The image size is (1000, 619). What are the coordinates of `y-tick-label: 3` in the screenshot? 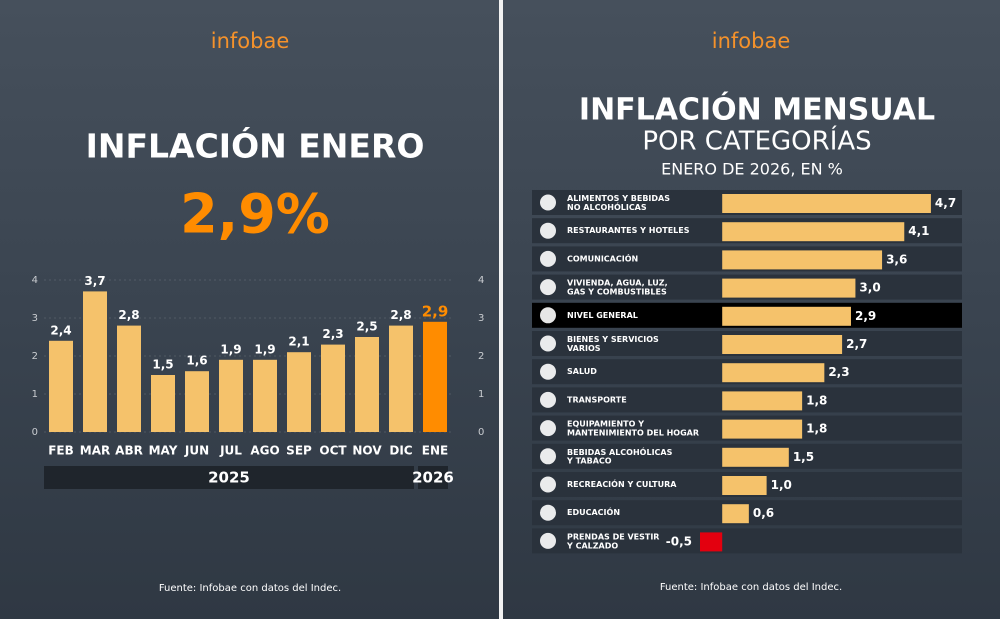 It's located at (35, 318).